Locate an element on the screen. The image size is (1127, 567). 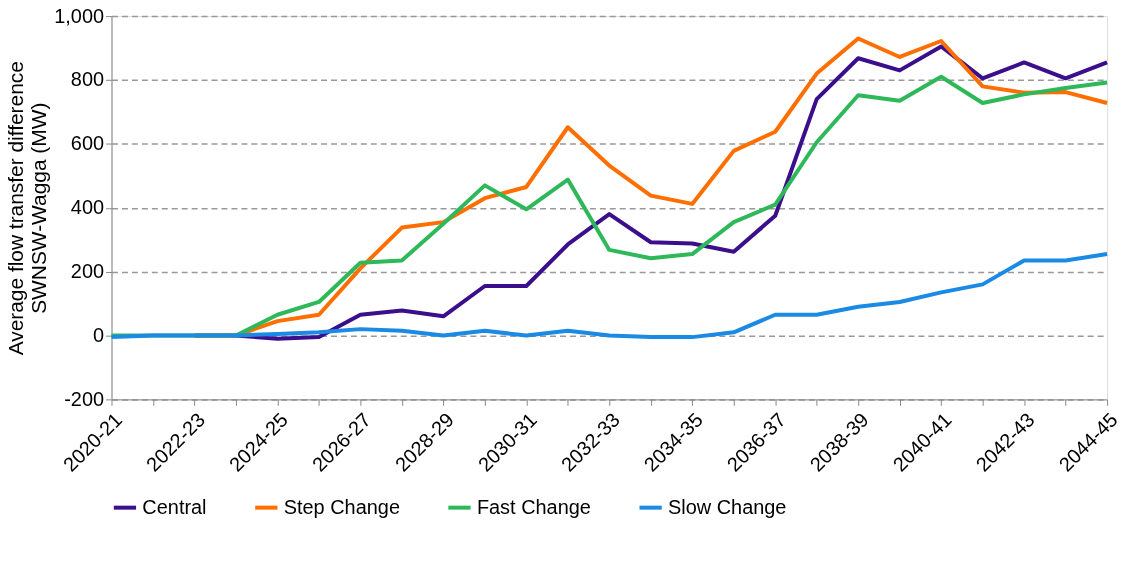
y-axis-title: Average flow transfer difference SWNSW-Wagga (MW) is located at coordinates (27, 208).